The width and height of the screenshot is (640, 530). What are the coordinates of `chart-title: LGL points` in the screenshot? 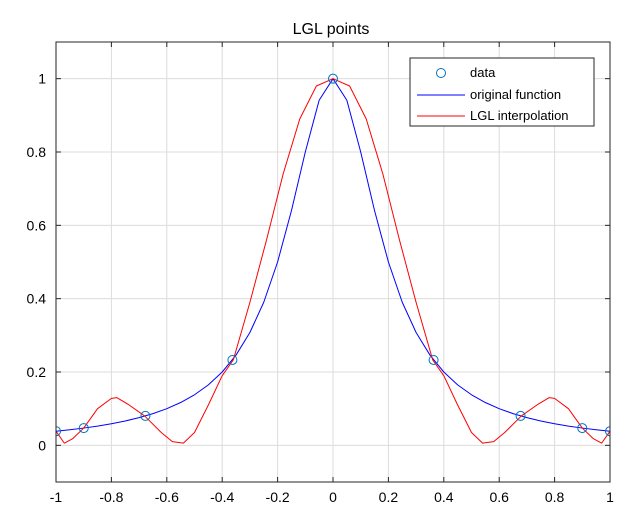 It's located at (331, 29).